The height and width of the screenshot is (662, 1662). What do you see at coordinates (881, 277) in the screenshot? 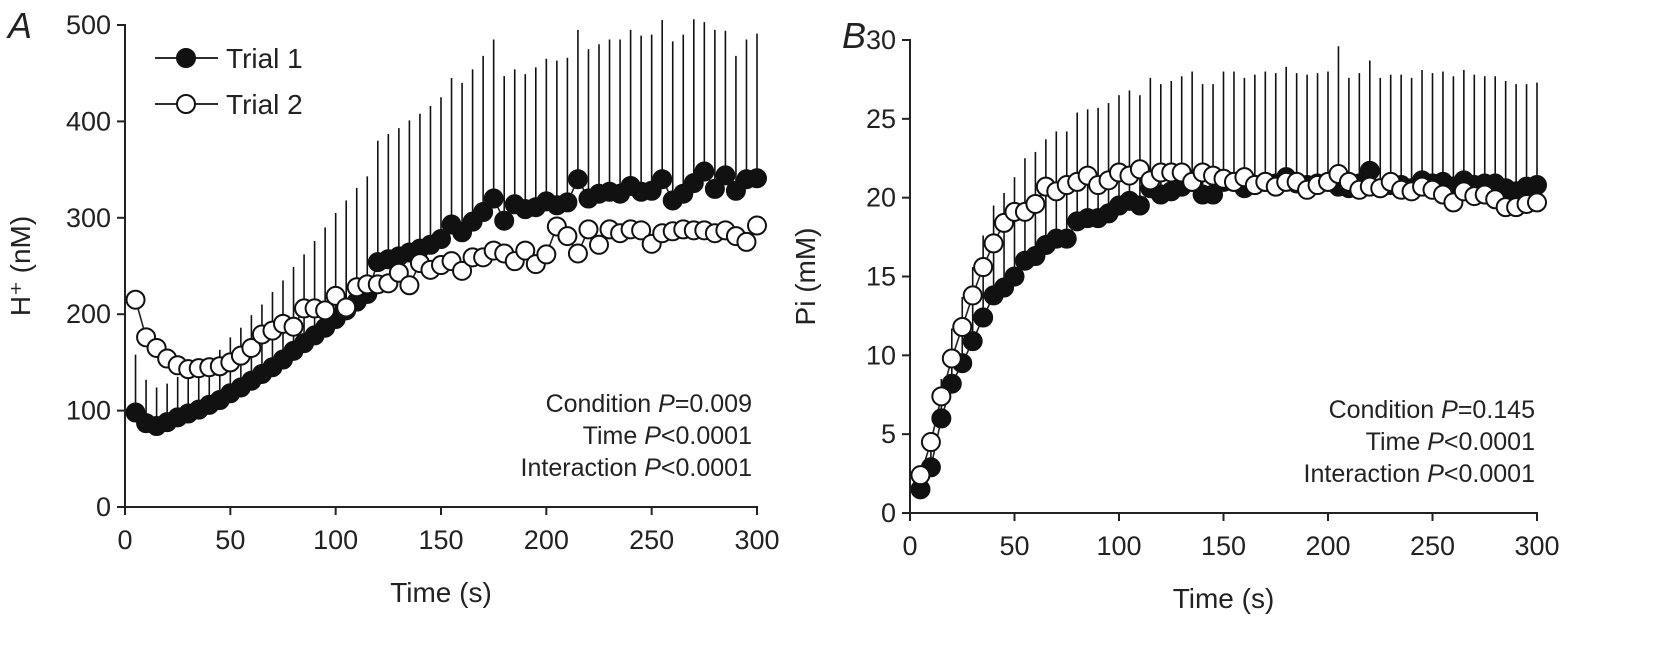
I see `panel-b-y-tick-label: 15` at bounding box center [881, 277].